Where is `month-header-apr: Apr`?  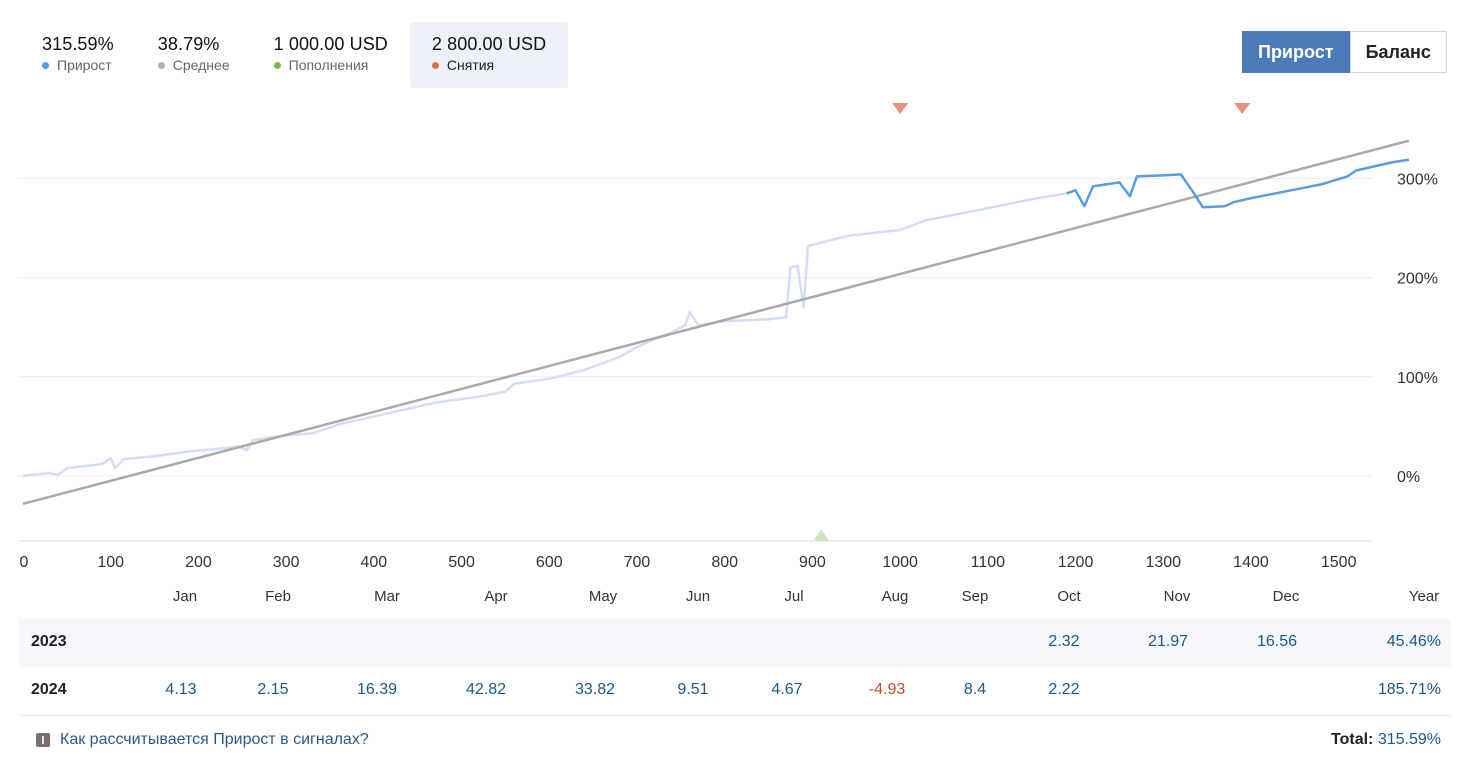
month-header-apr: Apr is located at coordinates (496, 596).